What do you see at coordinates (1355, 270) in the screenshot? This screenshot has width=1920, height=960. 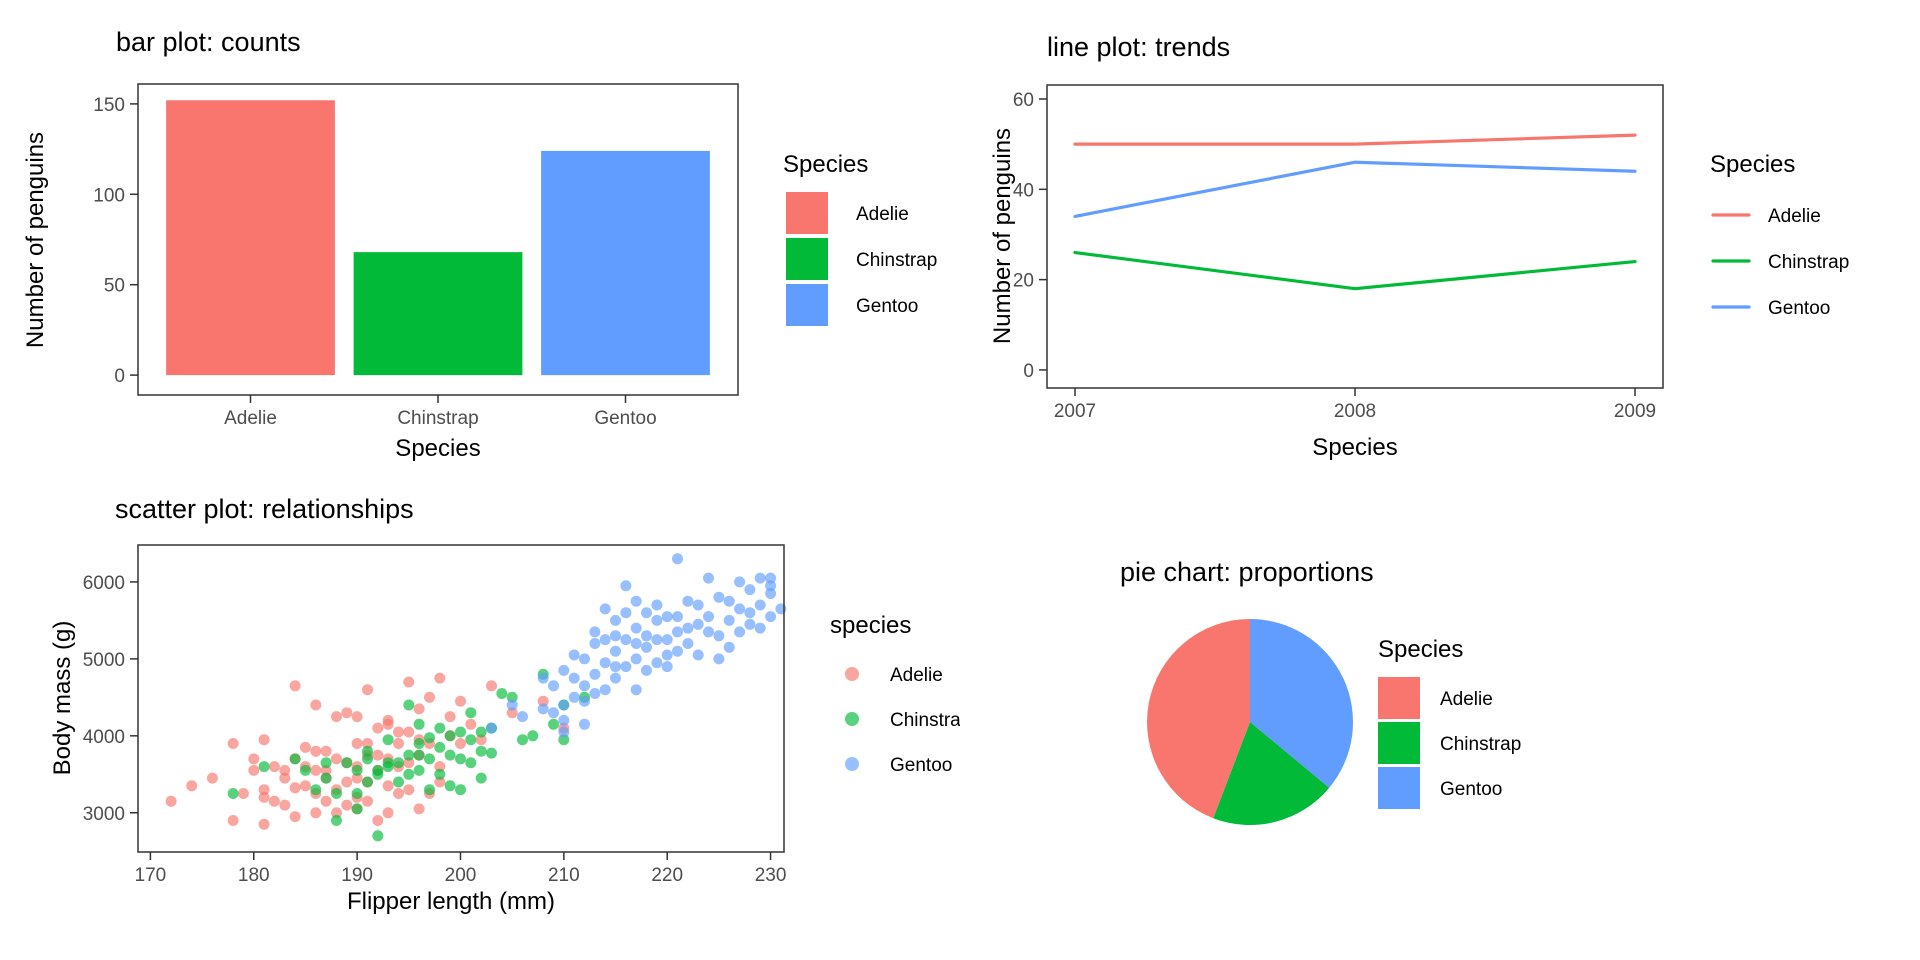 I see `trend-line-chinstrap` at bounding box center [1355, 270].